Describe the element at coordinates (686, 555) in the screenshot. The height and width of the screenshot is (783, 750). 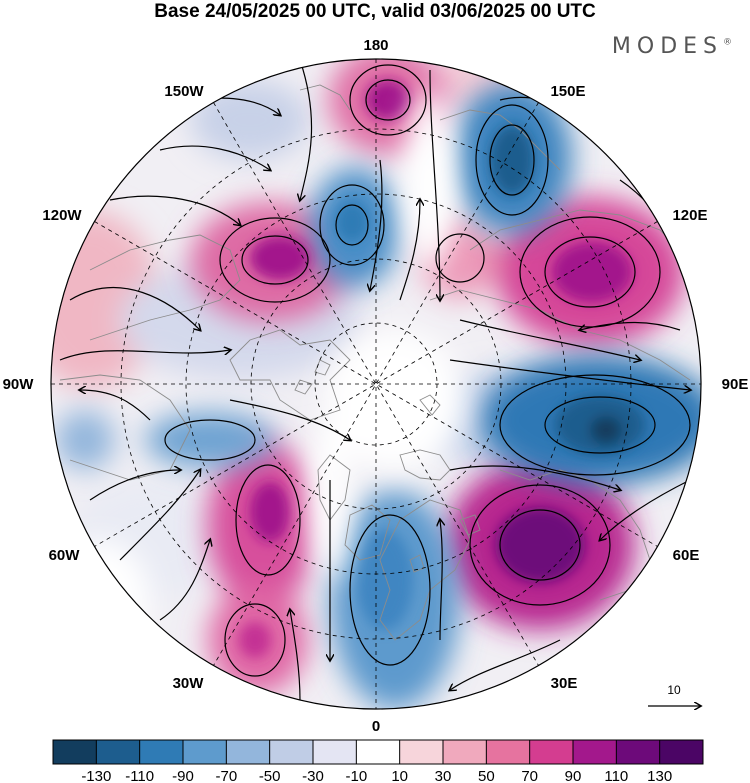
I see `lon-label-60e: 60E` at that location.